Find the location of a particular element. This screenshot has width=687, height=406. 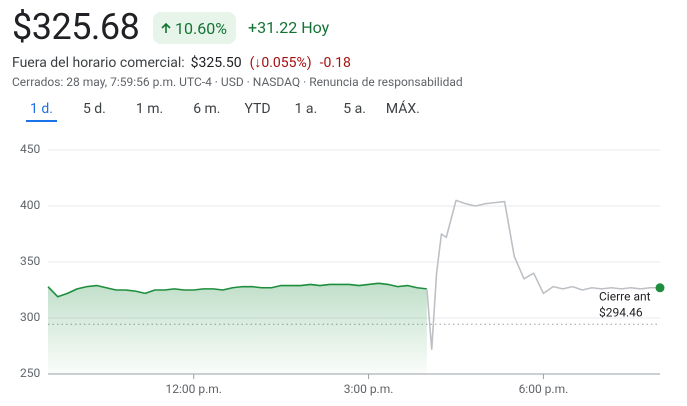

range-tab: 1 m. is located at coordinates (149, 109).